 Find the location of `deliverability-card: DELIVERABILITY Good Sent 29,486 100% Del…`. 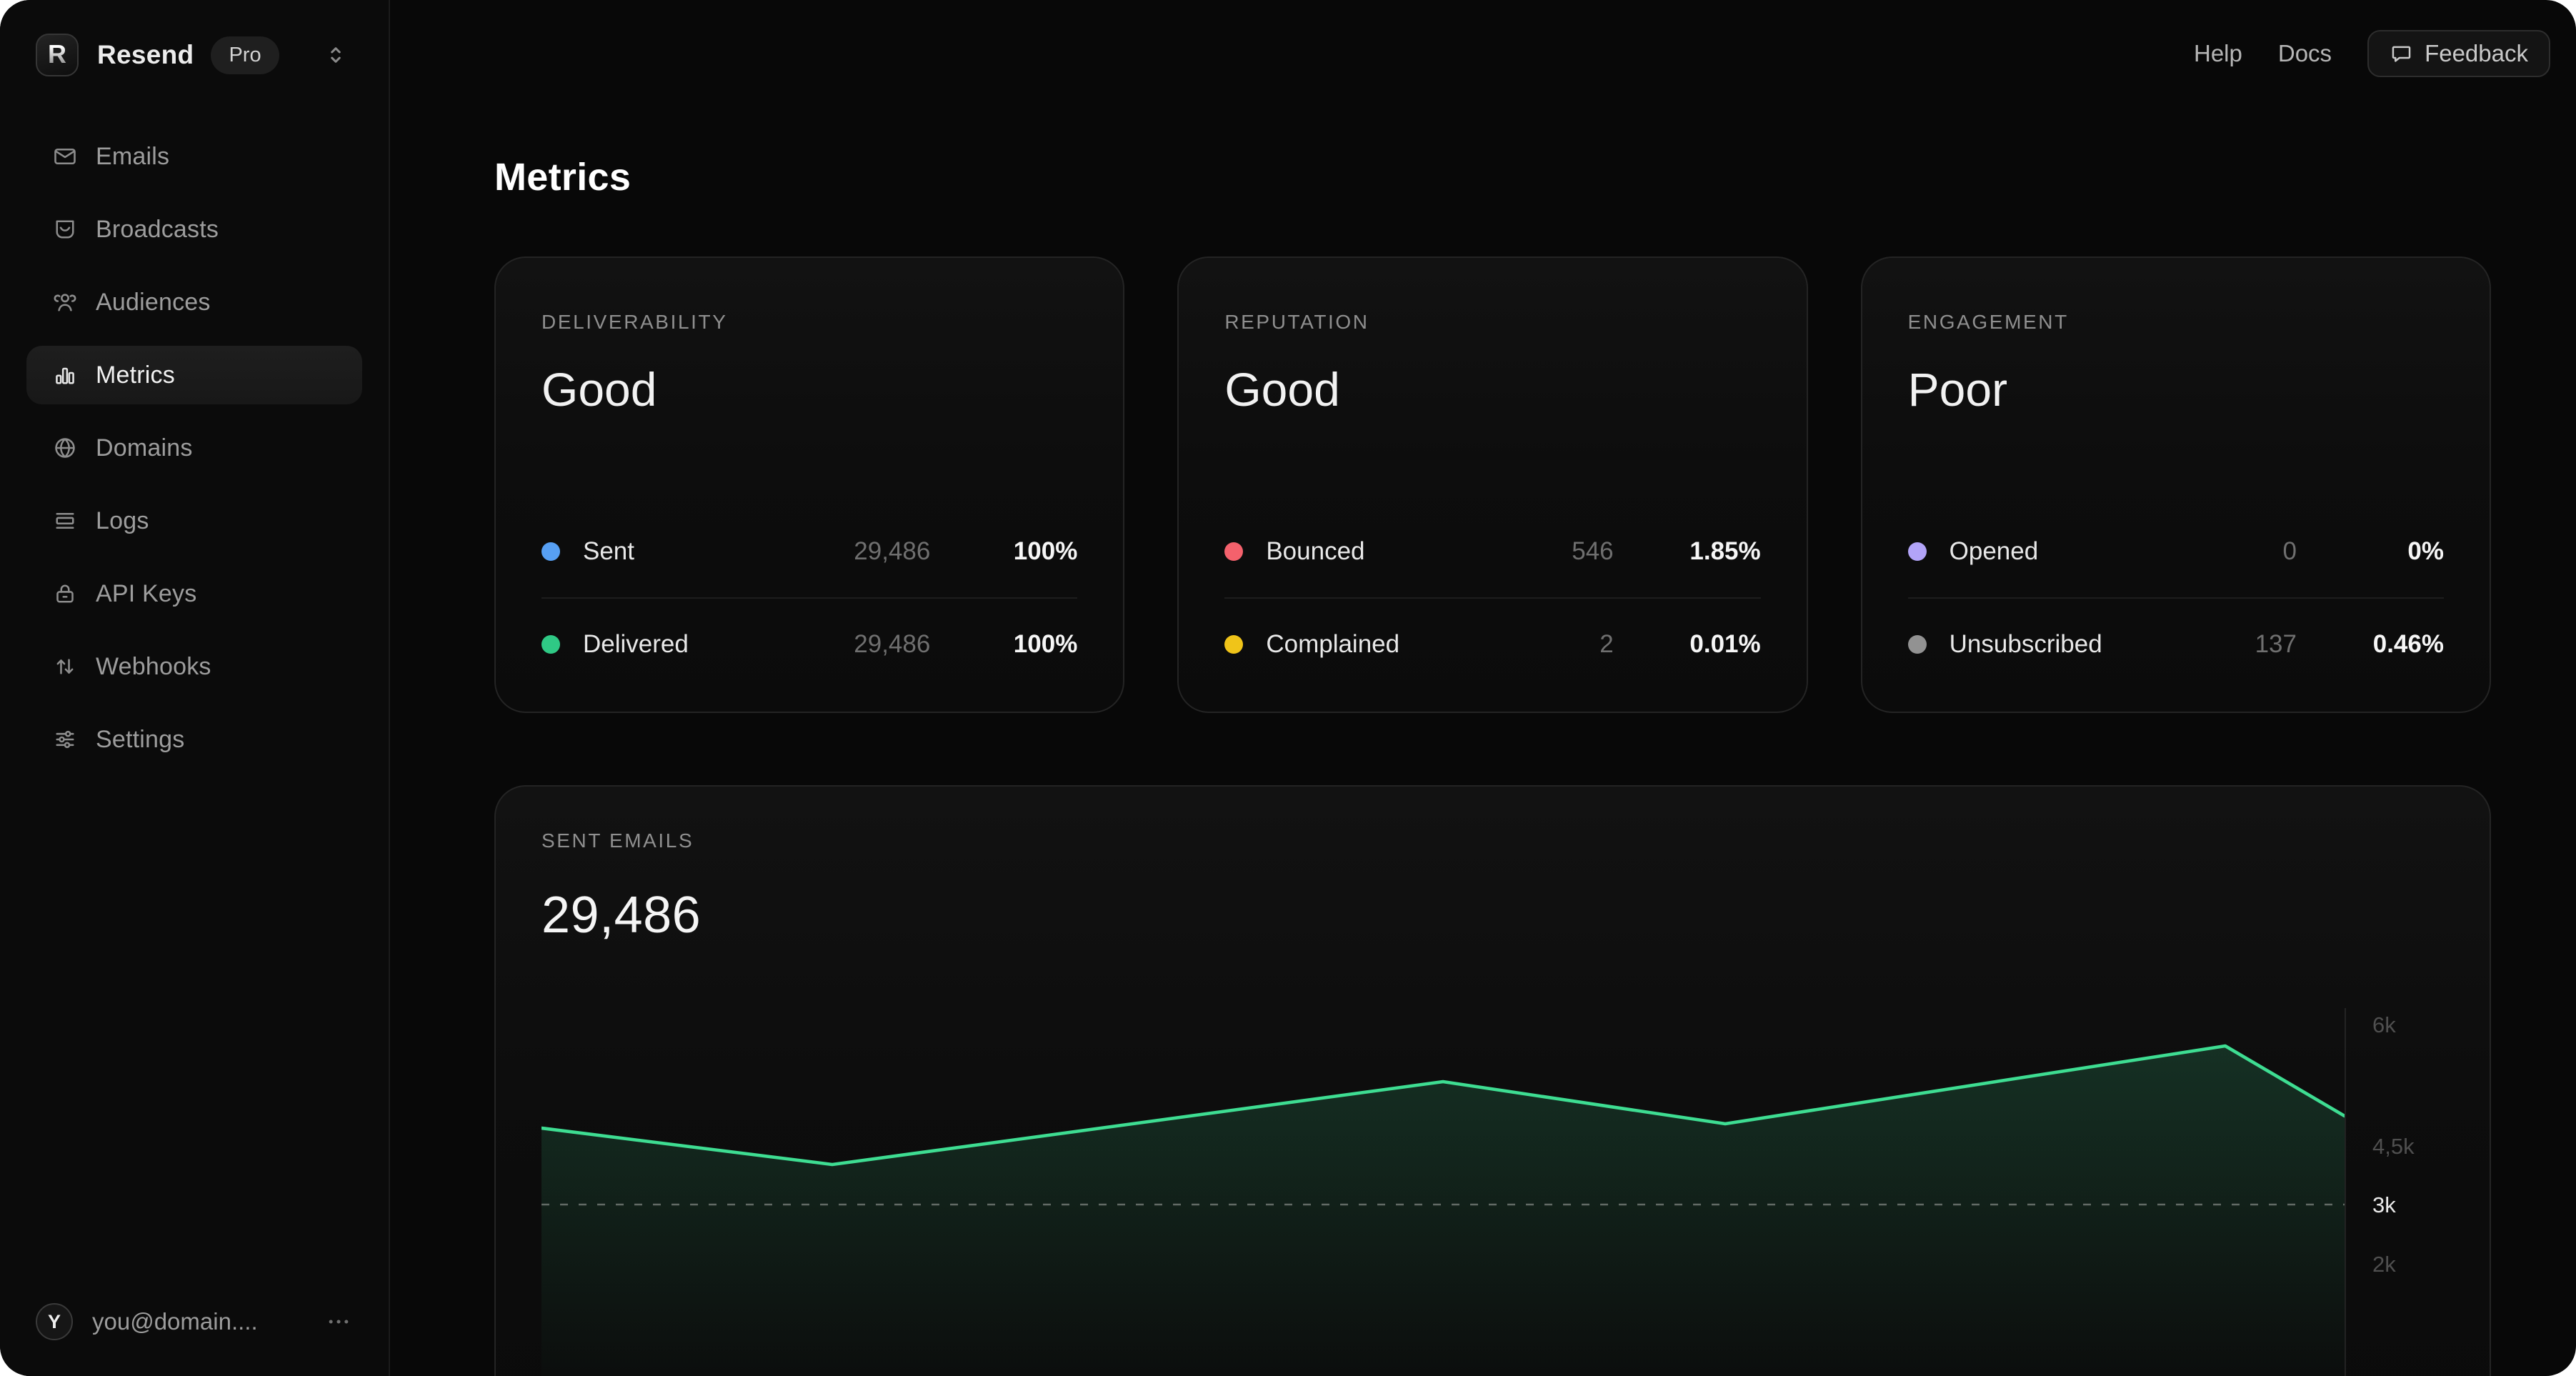

deliverability-card: DELIVERABILITY Good Sent 29,486 100% Del… is located at coordinates (809, 484).